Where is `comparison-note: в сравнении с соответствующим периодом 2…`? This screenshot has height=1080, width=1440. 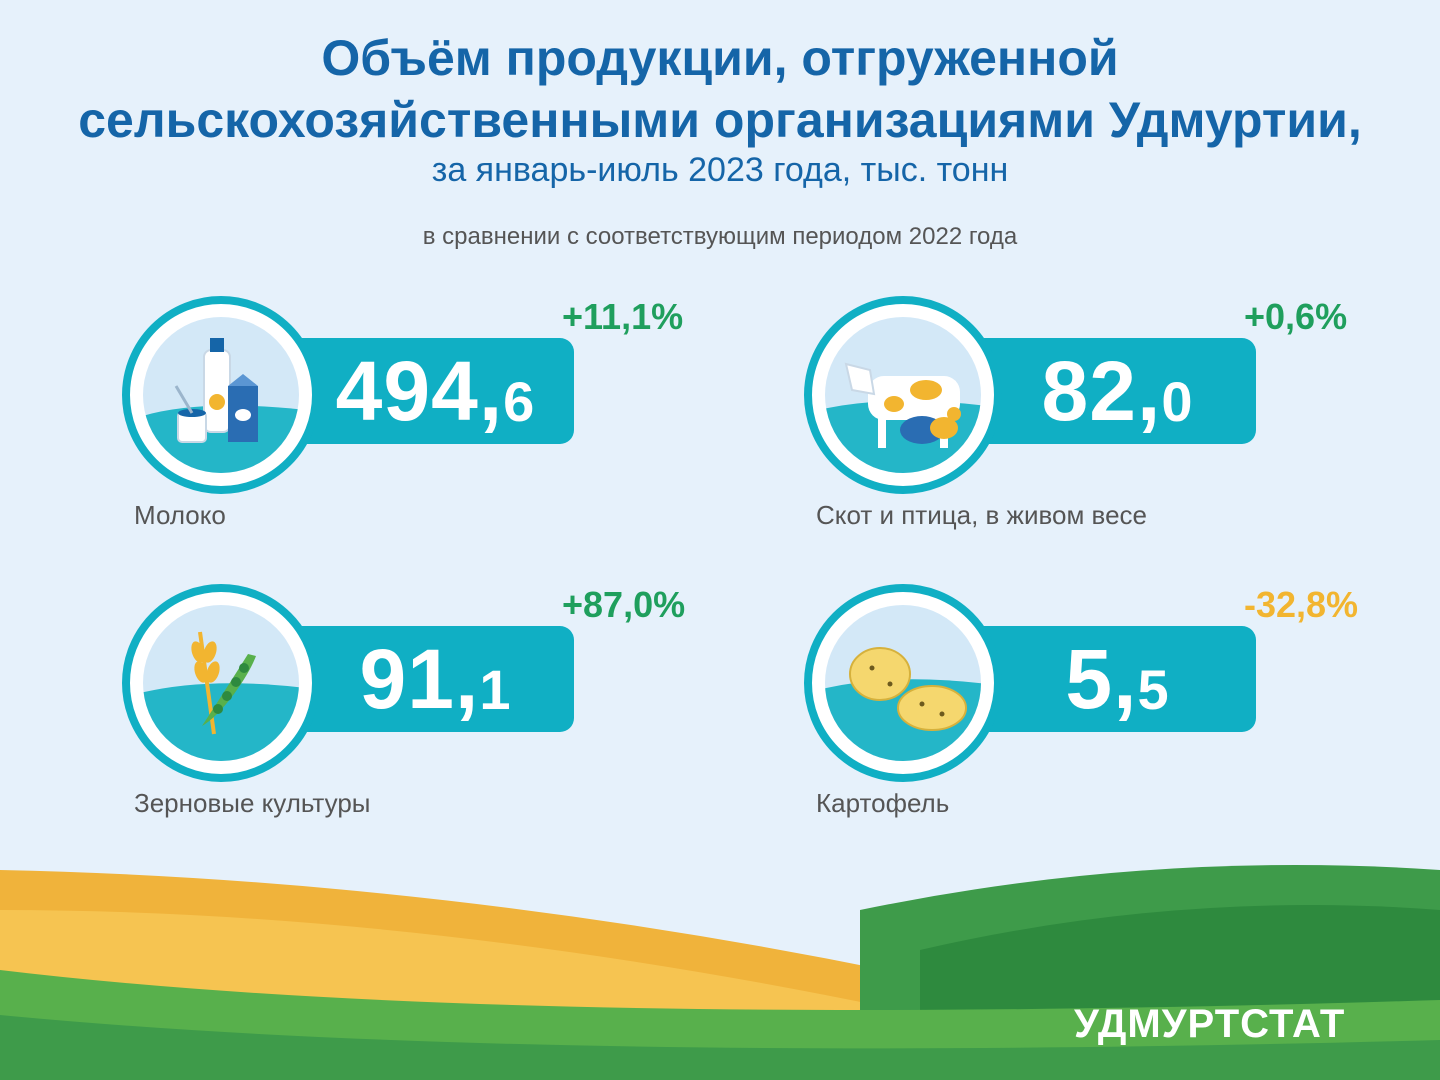 comparison-note: в сравнении с соответствующим периодом 2… is located at coordinates (720, 236).